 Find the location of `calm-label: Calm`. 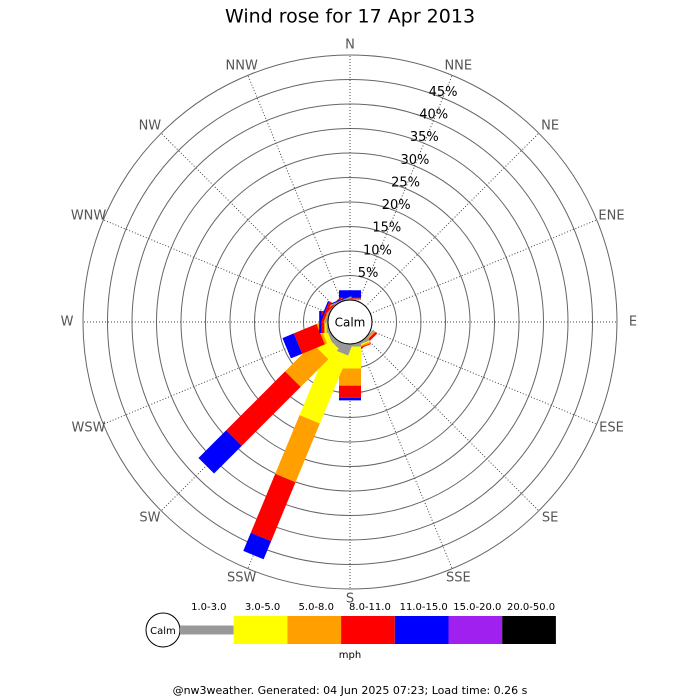

calm-label: Calm is located at coordinates (350, 323).